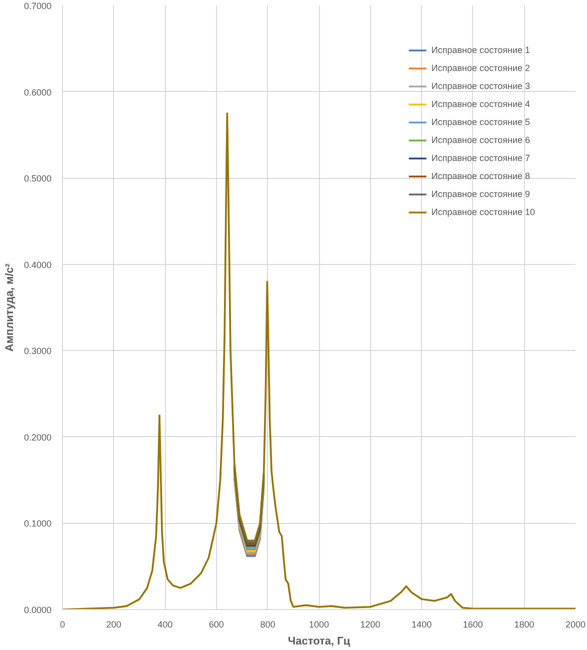 The width and height of the screenshot is (587, 650). What do you see at coordinates (114, 625) in the screenshot?
I see `x-tick-label: 200` at bounding box center [114, 625].